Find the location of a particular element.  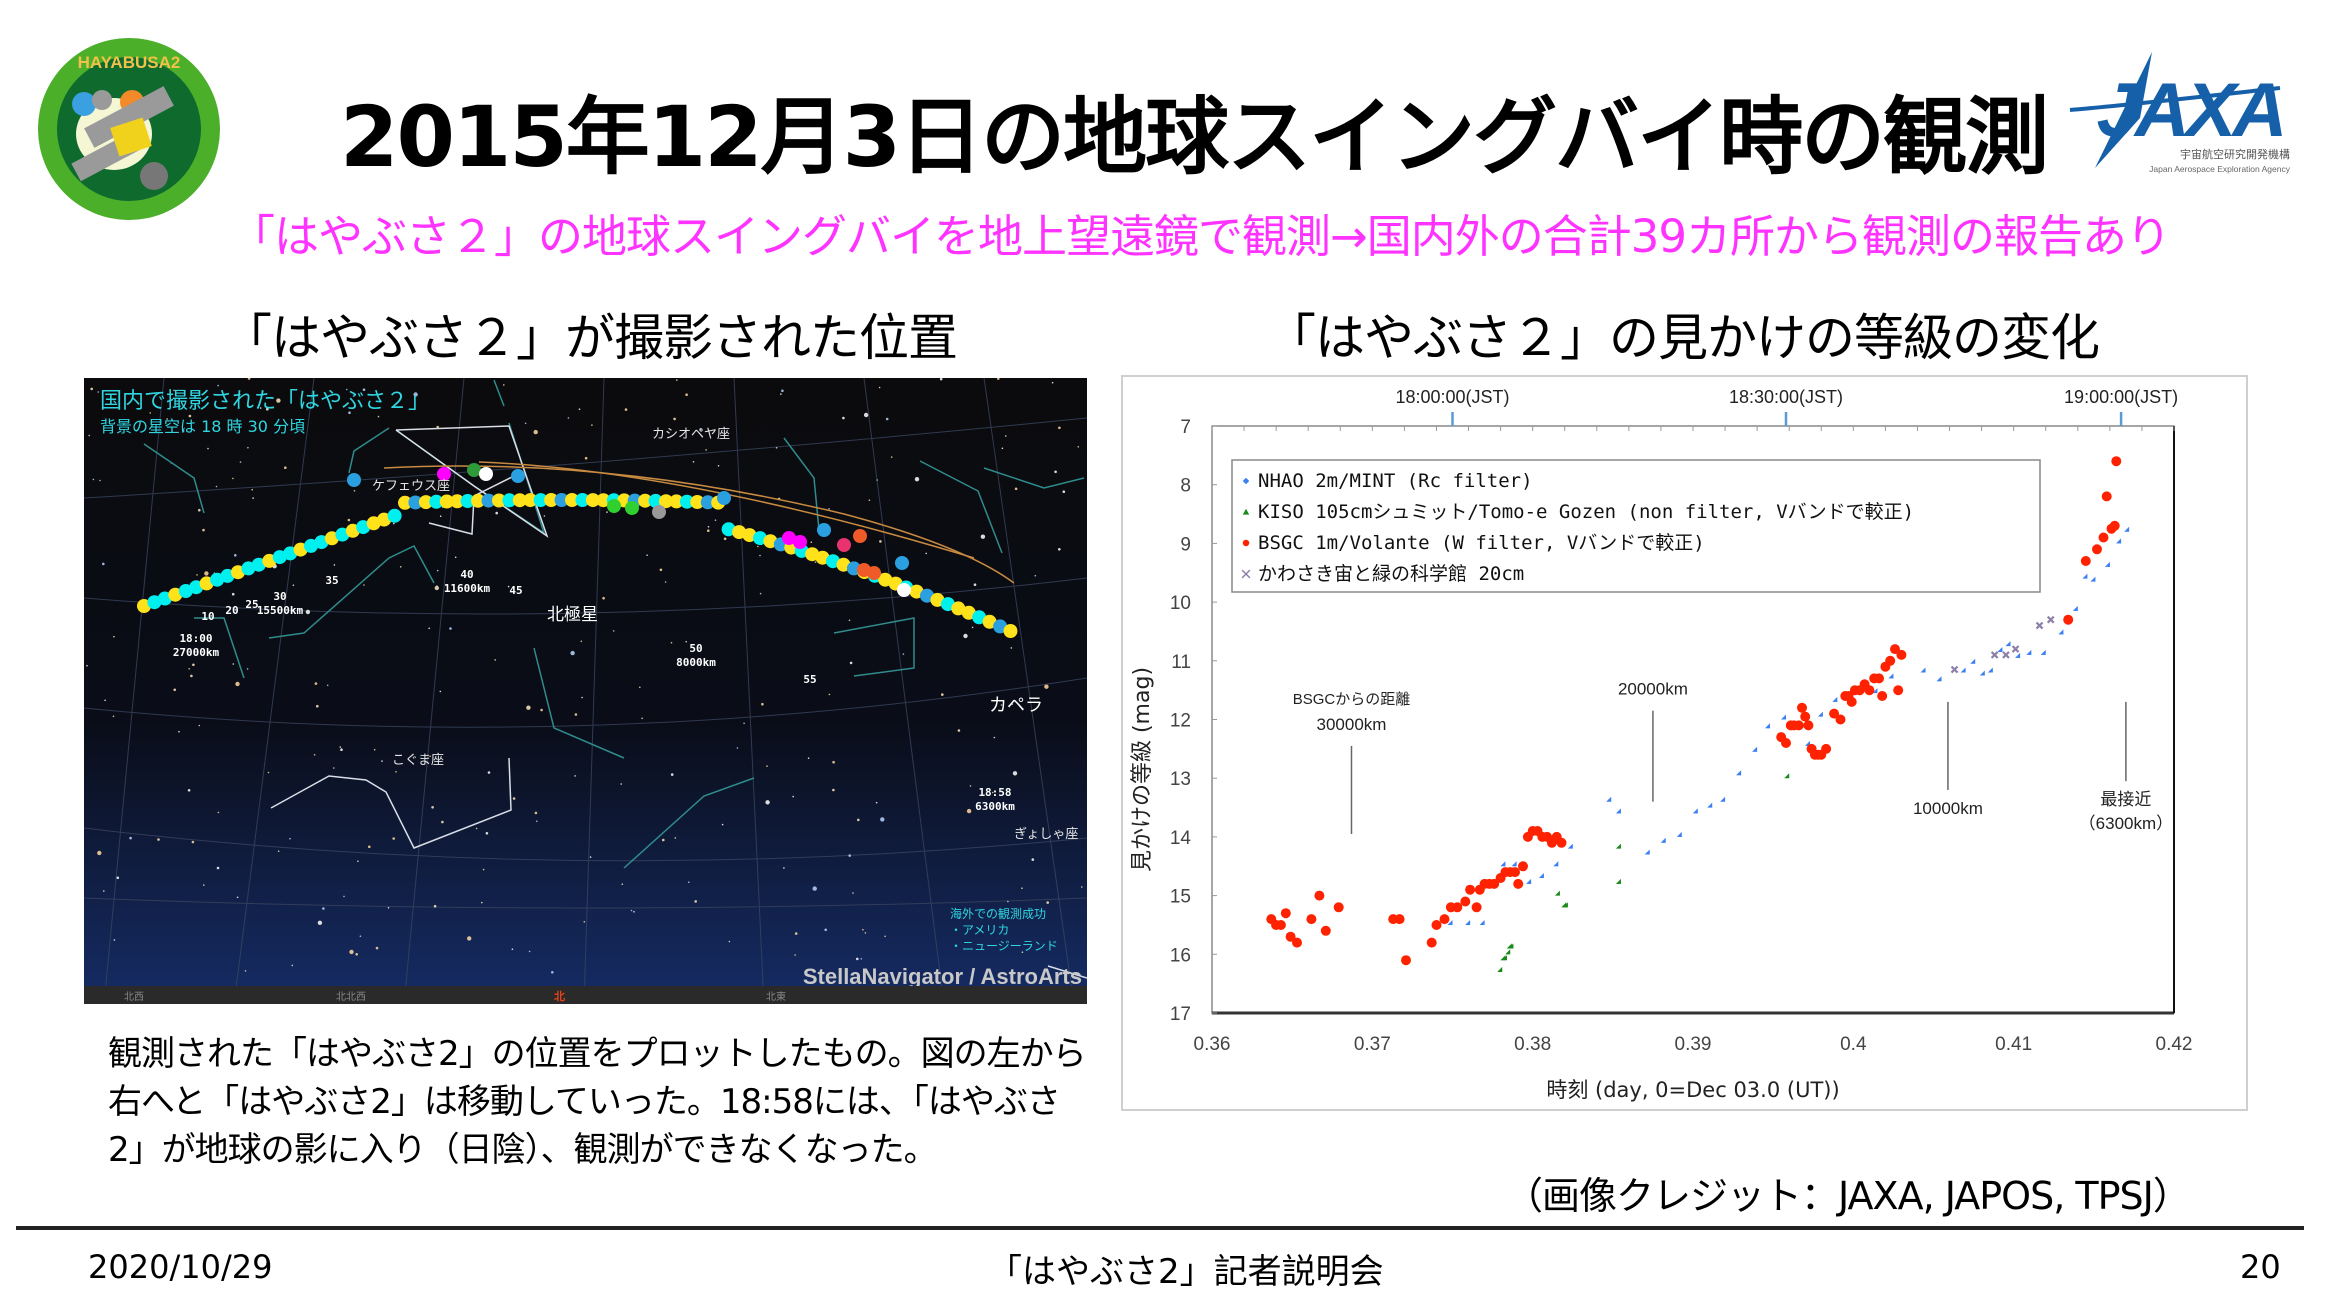

track-label: 45 is located at coordinates (515, 590).